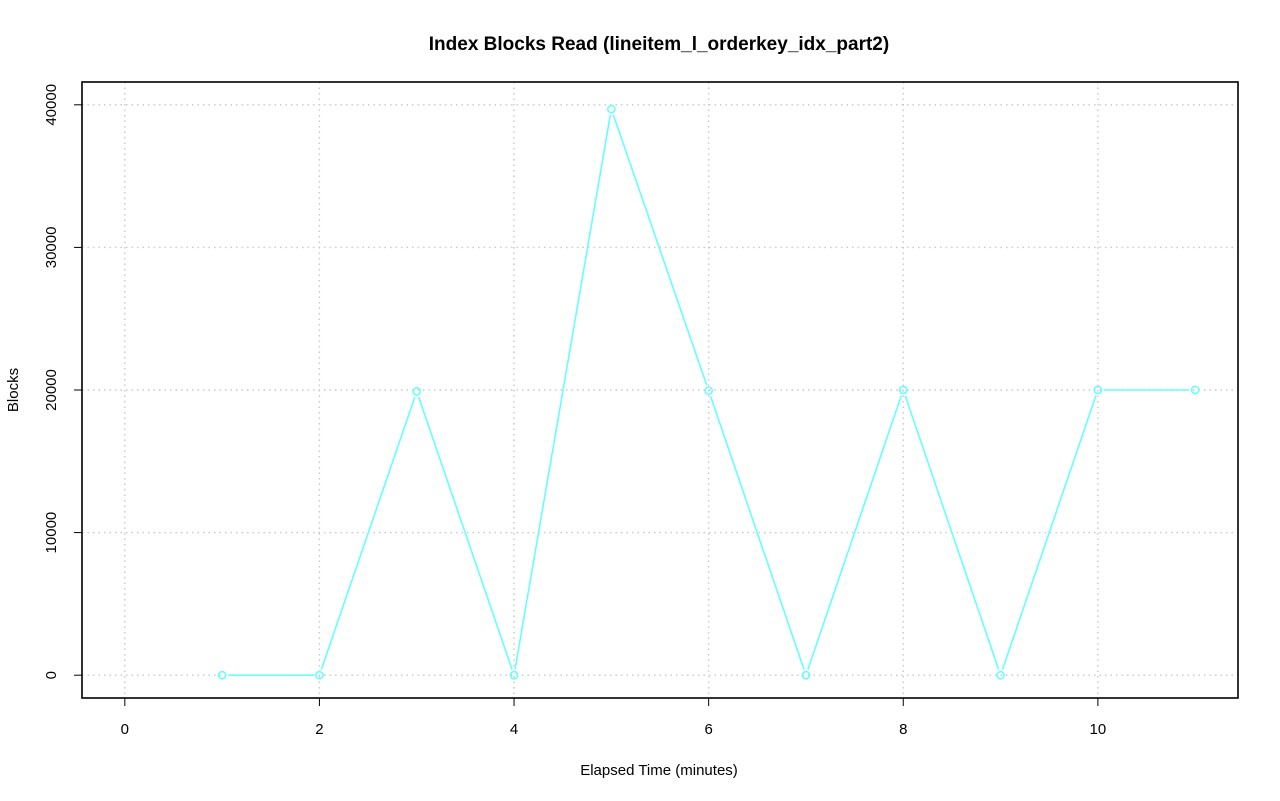 Image resolution: width=1280 pixels, height=801 pixels. What do you see at coordinates (708, 729) in the screenshot?
I see `x-tick-label: 6` at bounding box center [708, 729].